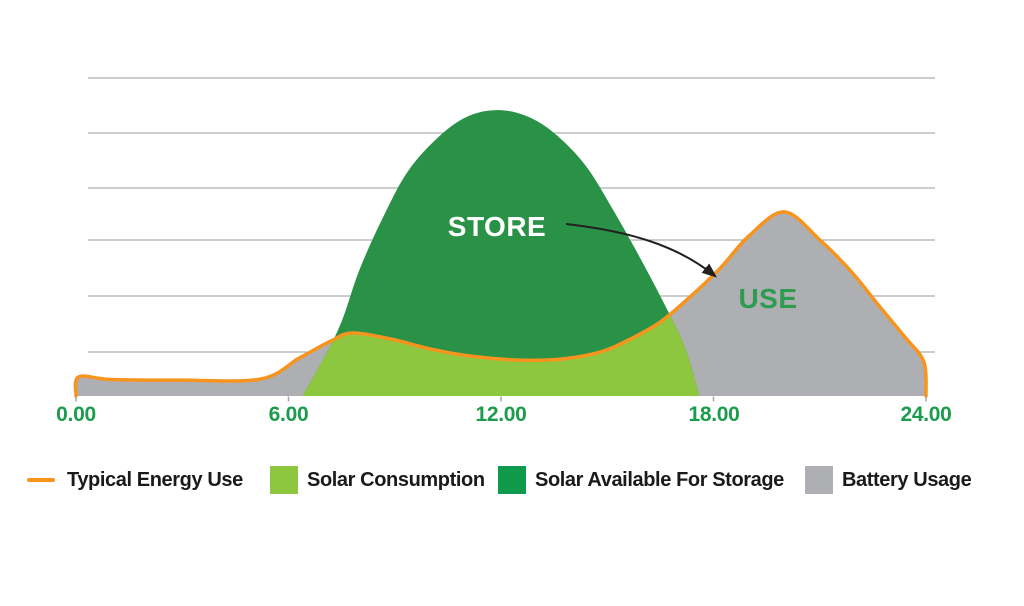 This screenshot has width=1024, height=606. Describe the element at coordinates (925, 414) in the screenshot. I see `x-tick-label-24: 24.00` at that location.